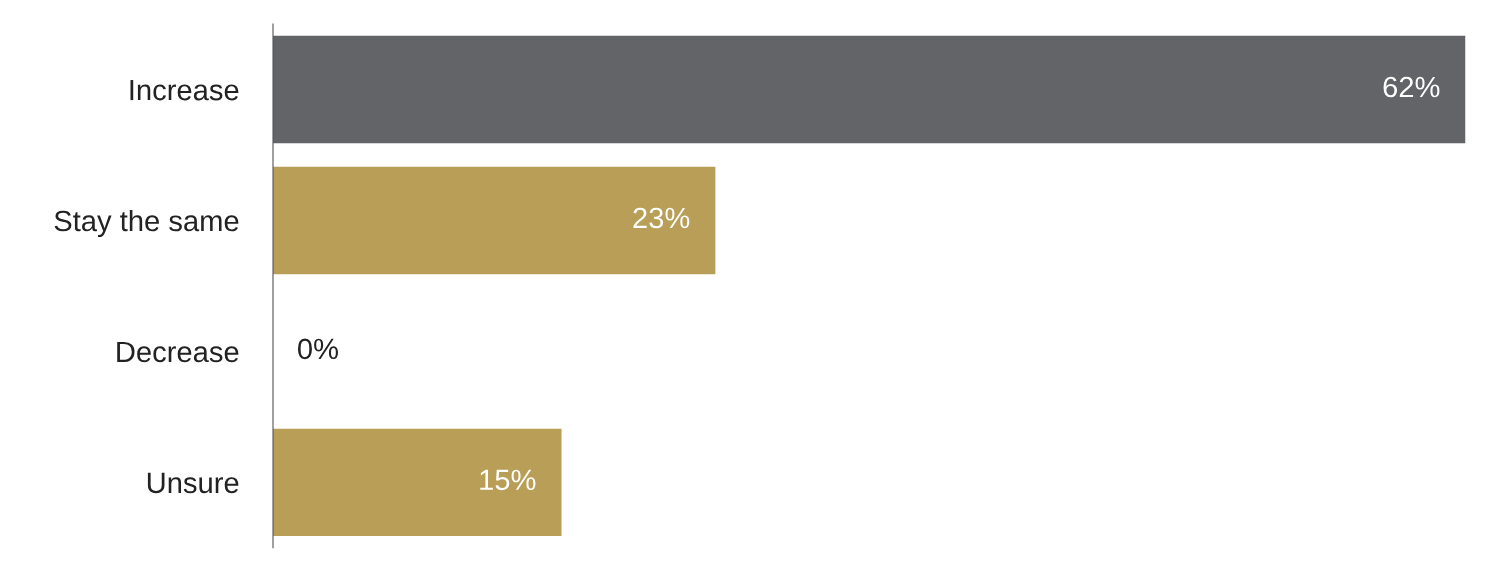  Describe the element at coordinates (661, 218) in the screenshot. I see `data-label: 23%` at that location.